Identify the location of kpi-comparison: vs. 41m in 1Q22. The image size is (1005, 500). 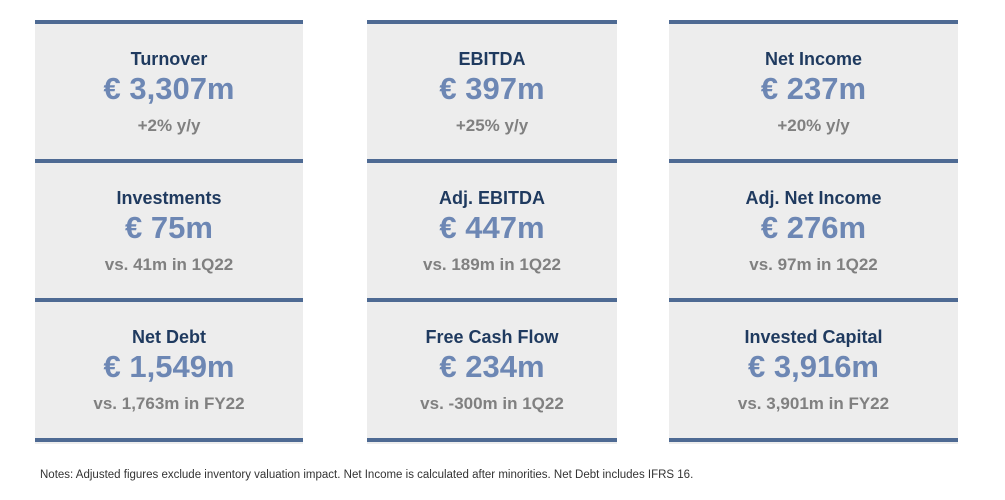
(169, 264).